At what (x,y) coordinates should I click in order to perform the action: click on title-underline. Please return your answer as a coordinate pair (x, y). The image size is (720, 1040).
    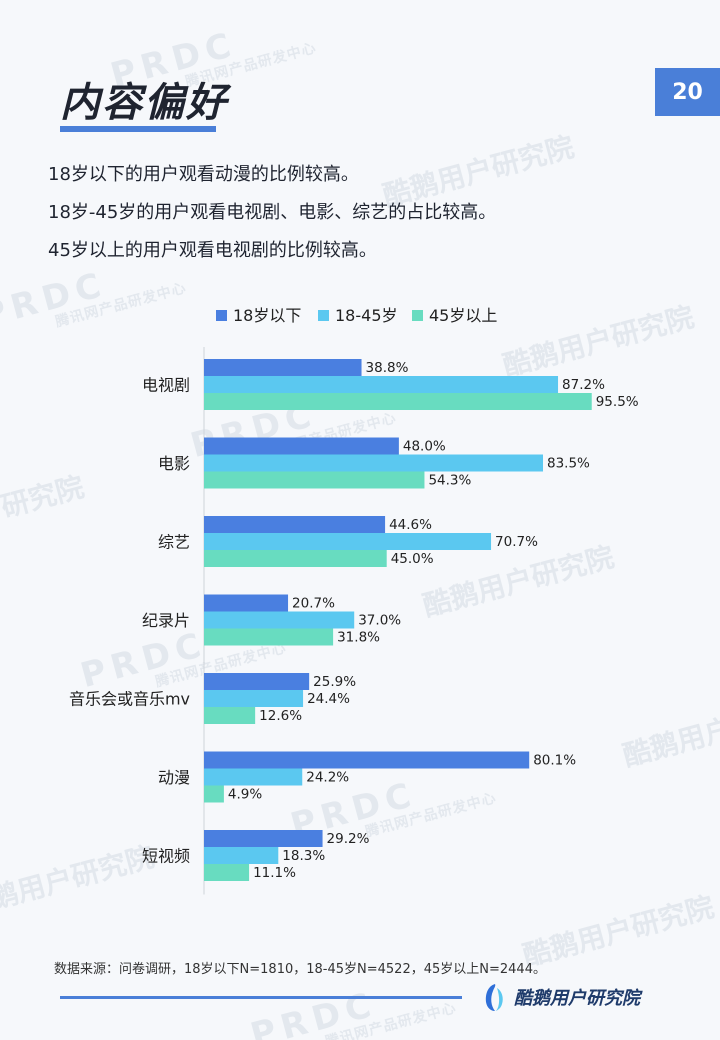
    Looking at the image, I should click on (138, 129).